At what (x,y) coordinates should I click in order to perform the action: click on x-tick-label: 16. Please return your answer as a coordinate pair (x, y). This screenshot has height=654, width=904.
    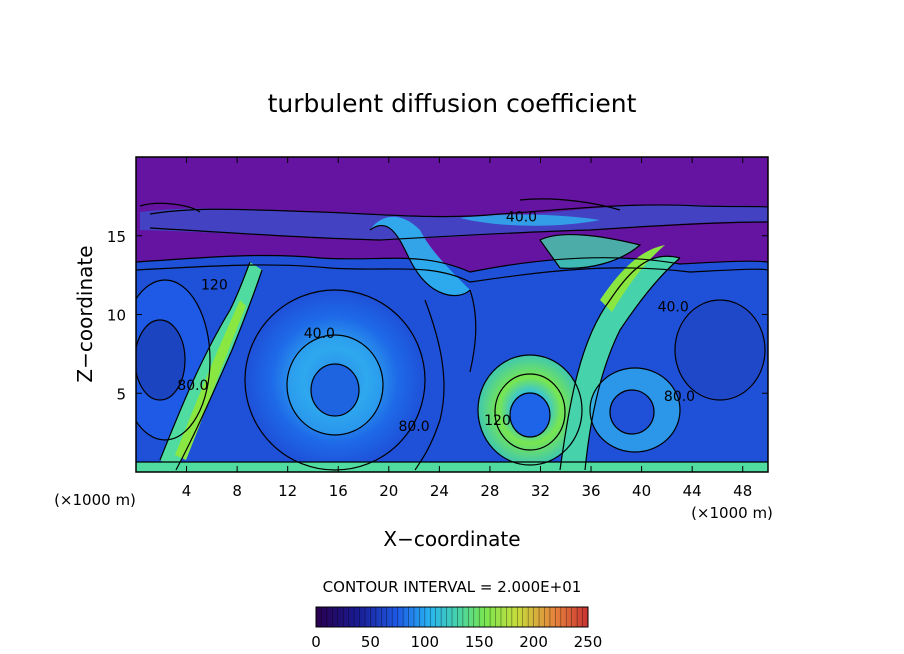
    Looking at the image, I should click on (338, 491).